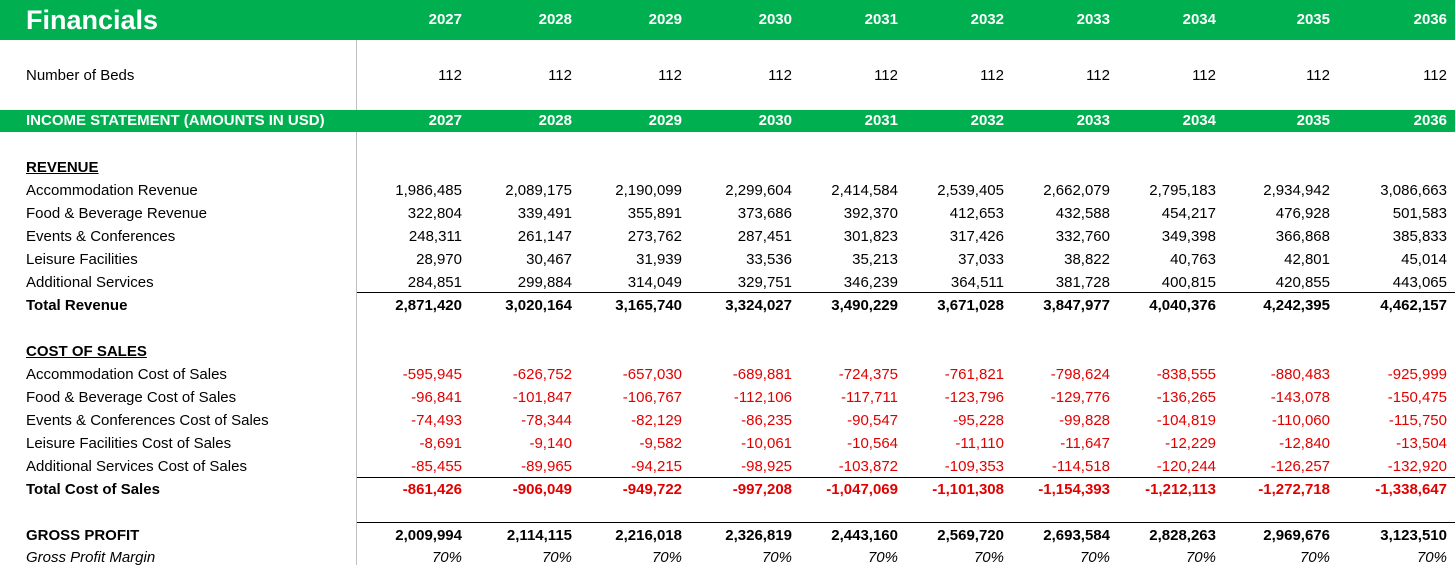 The width and height of the screenshot is (1455, 569). What do you see at coordinates (356, 302) in the screenshot?
I see `column-divider` at bounding box center [356, 302].